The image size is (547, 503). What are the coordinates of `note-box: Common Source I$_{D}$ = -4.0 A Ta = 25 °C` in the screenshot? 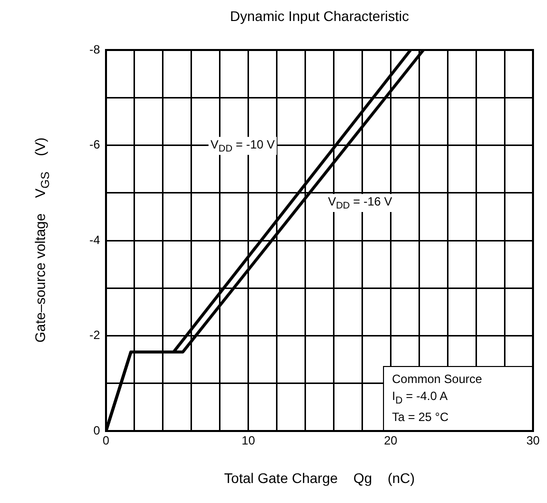 It's located at (458, 399).